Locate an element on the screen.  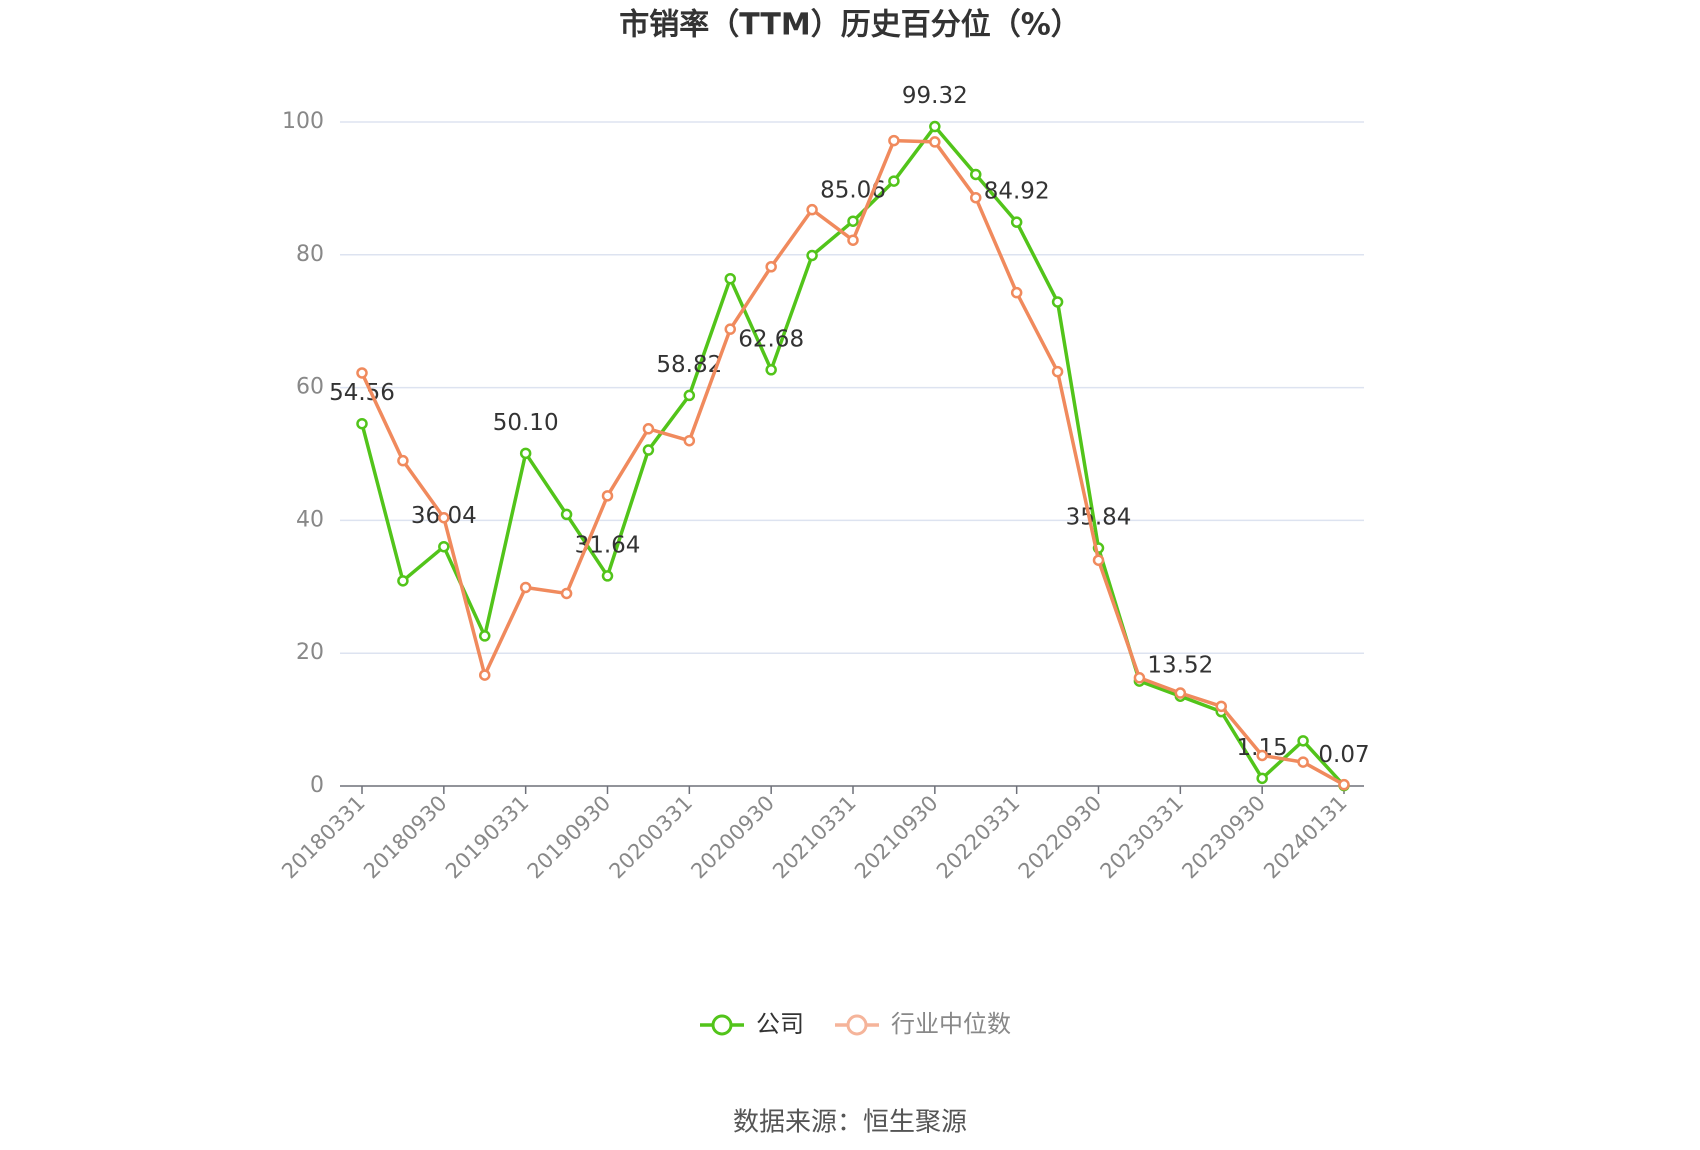
x-tick-label: 20230930 is located at coordinates (1223, 837).